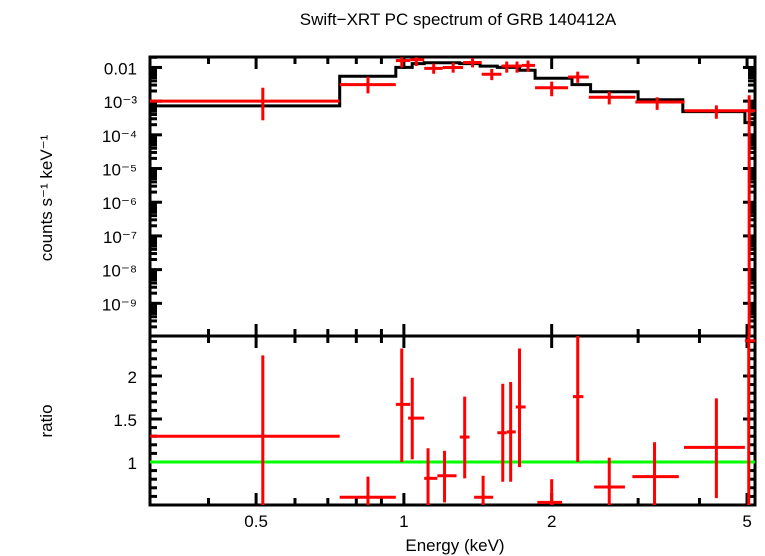  Describe the element at coordinates (458, 19) in the screenshot. I see `chart-title: Swift−XRT PC spectrum of GRB 140412A` at that location.